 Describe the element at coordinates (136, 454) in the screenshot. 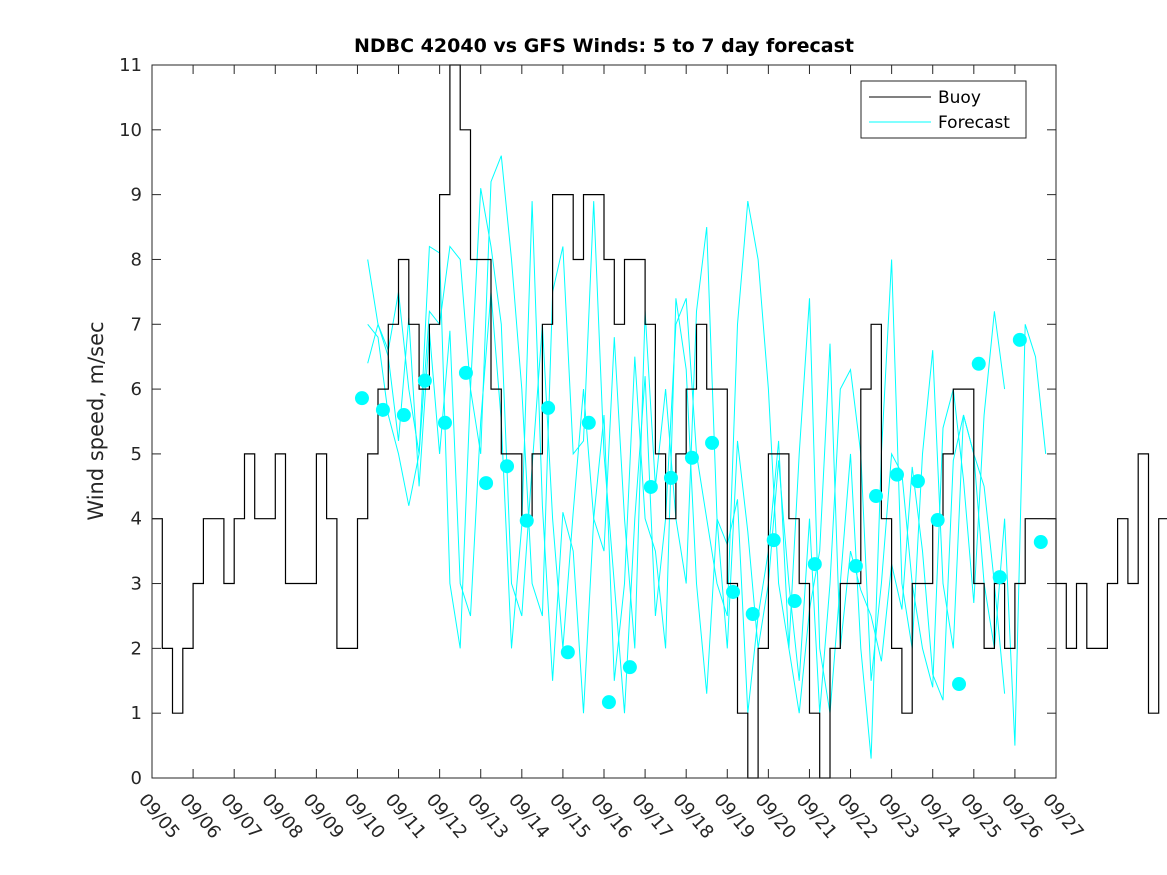

I see `y-tick-label: 5` at that location.